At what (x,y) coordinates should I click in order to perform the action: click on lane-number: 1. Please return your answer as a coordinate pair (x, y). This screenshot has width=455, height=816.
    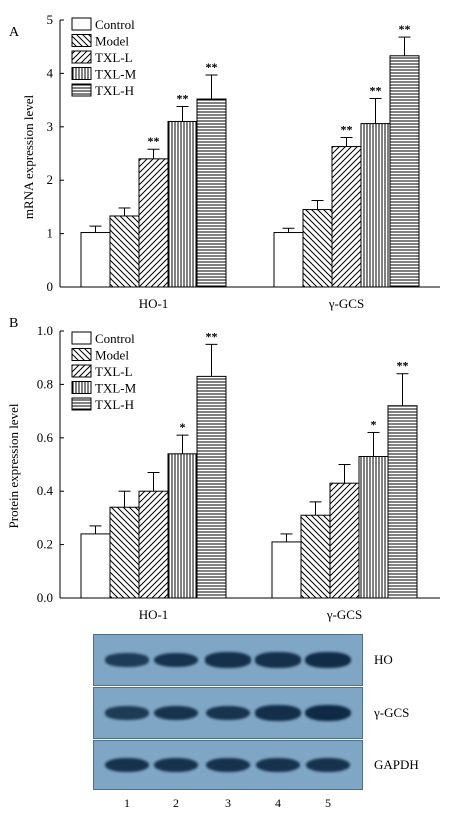
    Looking at the image, I should click on (127, 803).